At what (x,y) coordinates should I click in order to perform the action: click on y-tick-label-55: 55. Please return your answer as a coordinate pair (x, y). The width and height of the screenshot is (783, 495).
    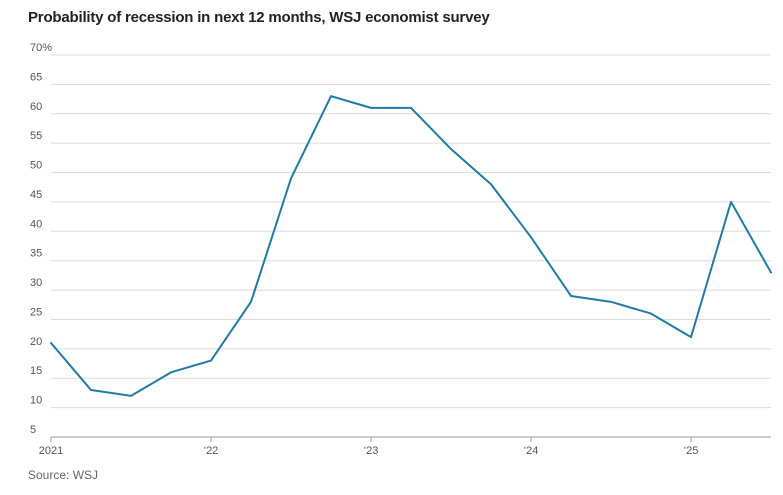
    Looking at the image, I should click on (36, 136).